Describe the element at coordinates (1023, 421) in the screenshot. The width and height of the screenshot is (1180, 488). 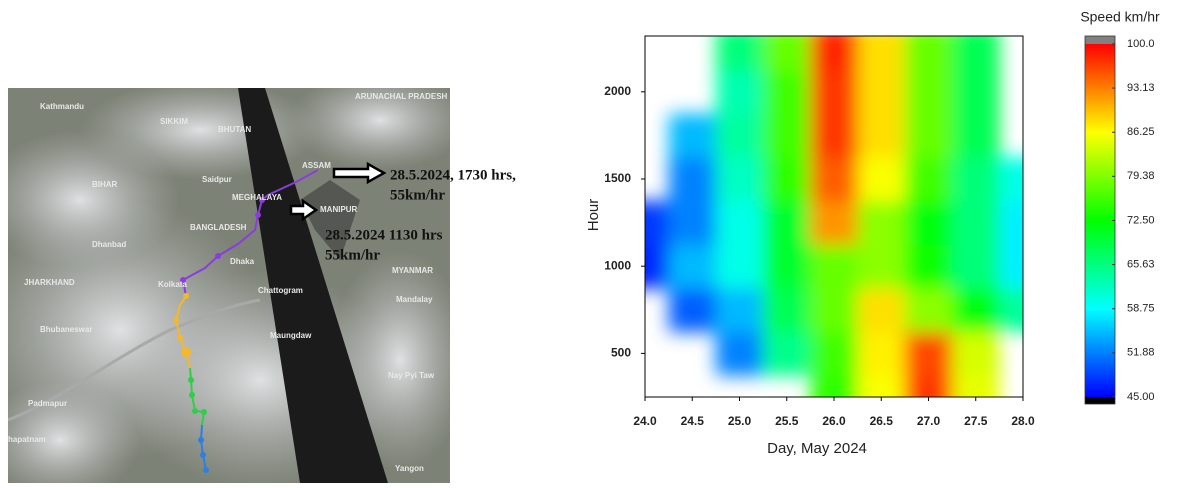
I see `x-tick-label: 28.0` at that location.